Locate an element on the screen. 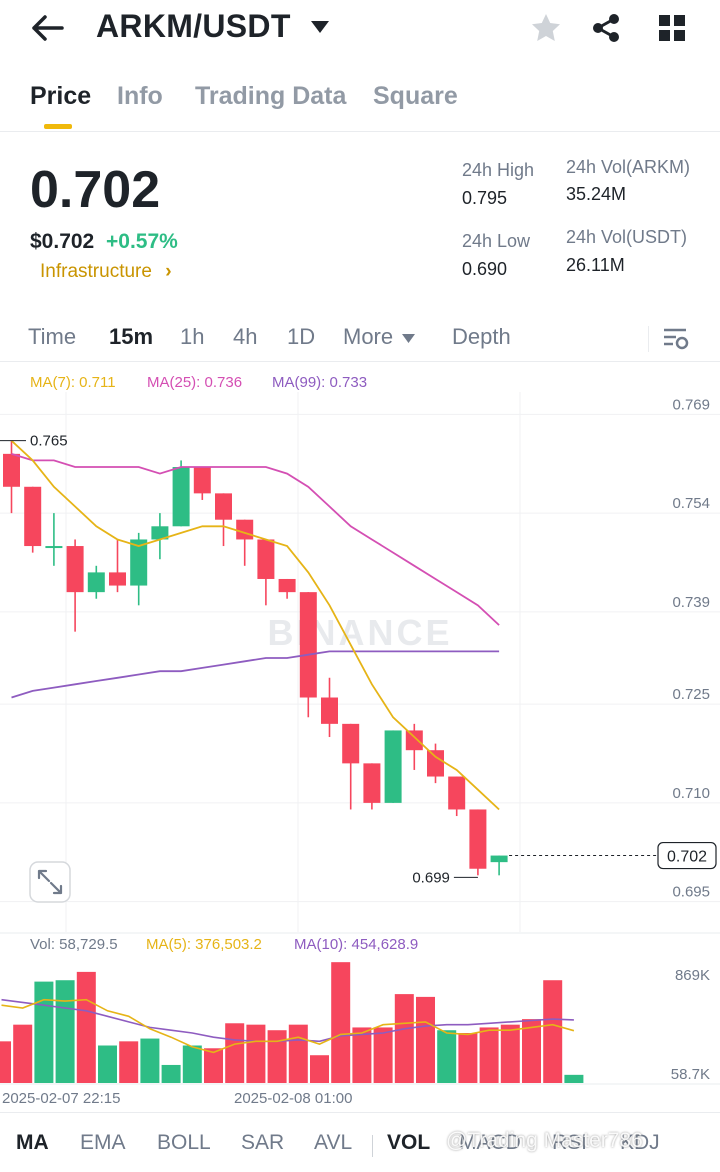 Image resolution: width=720 pixels, height=1172 pixels. stat-24h-low-label: 24h Low is located at coordinates (496, 241).